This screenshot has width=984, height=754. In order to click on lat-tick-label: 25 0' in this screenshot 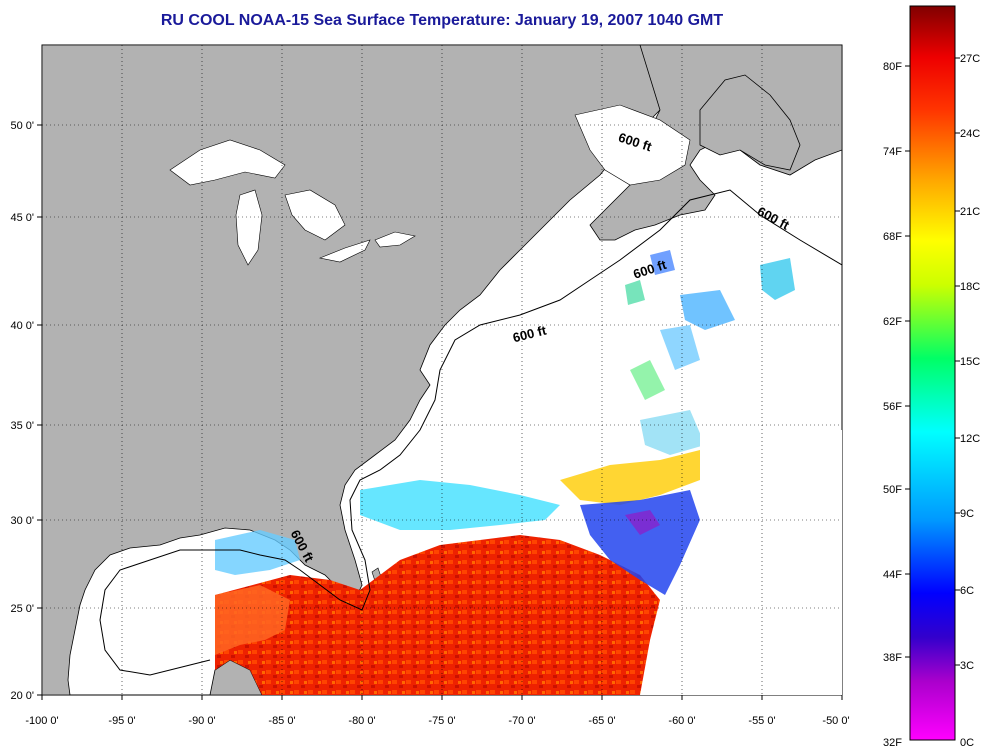, I will do `click(22, 609)`.